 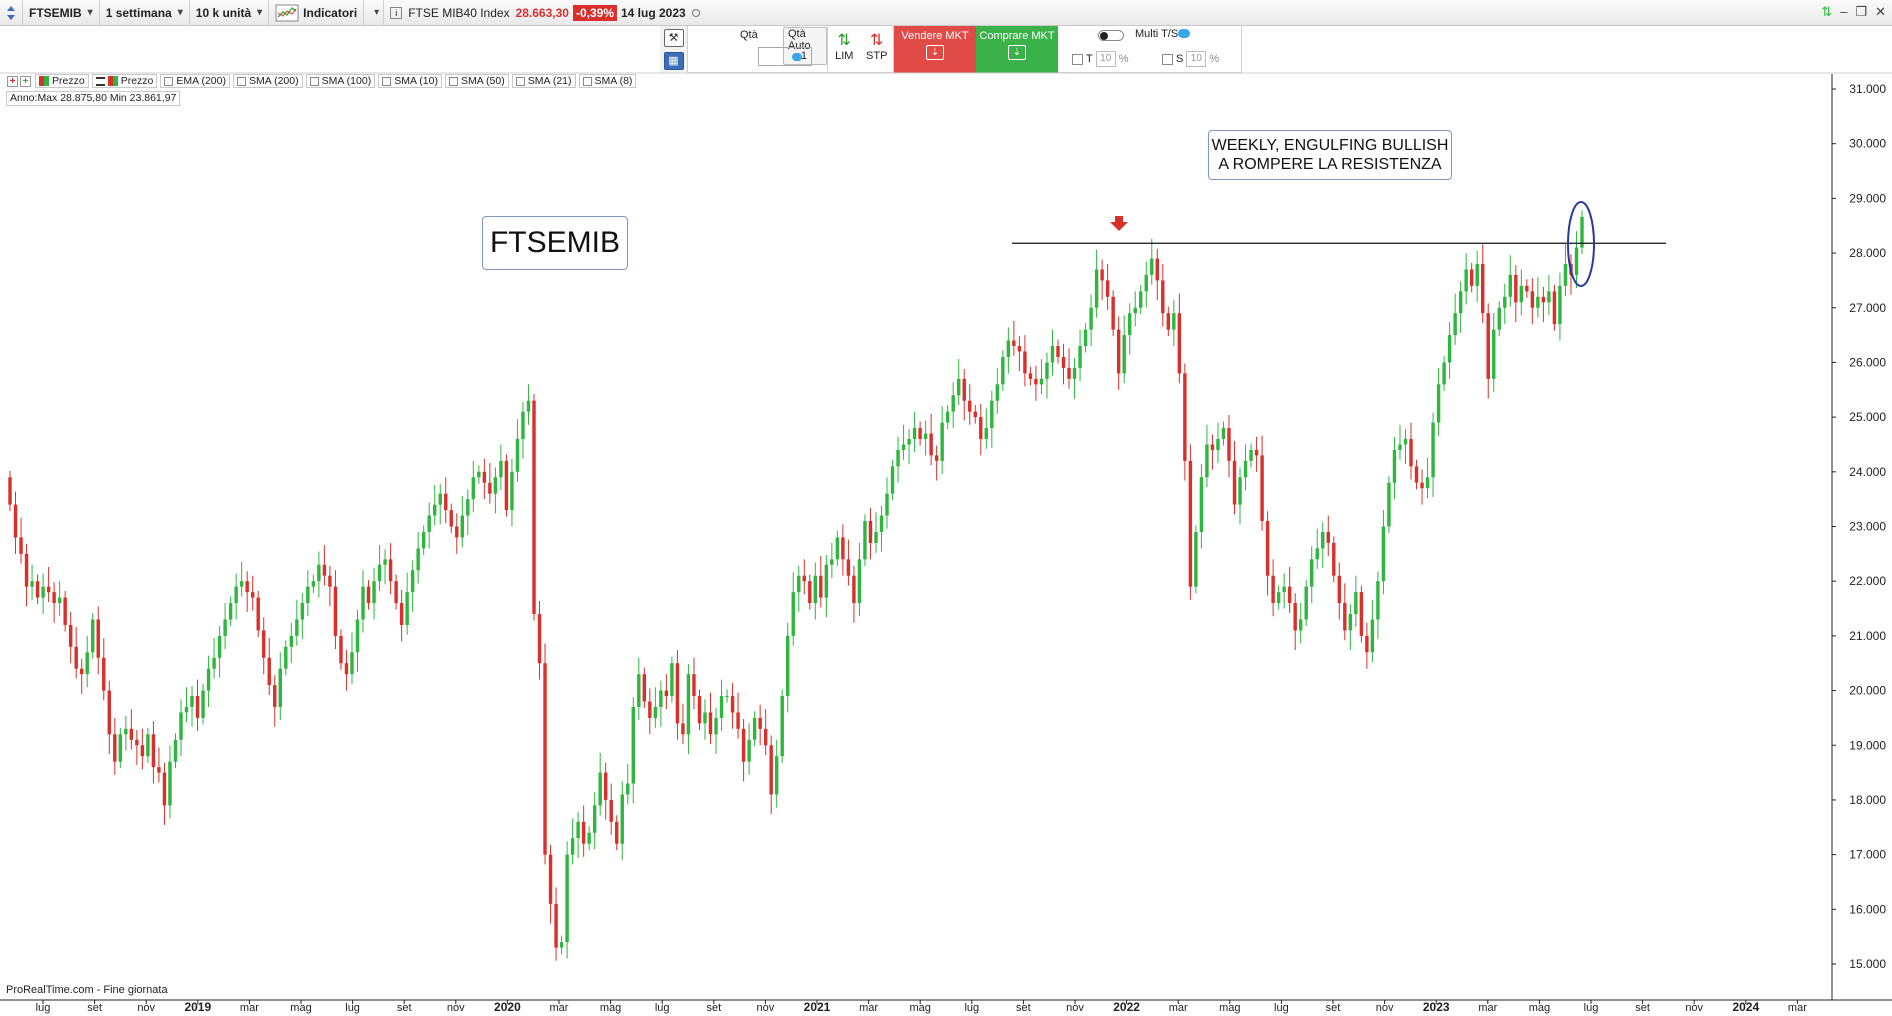 What do you see at coordinates (62, 81) in the screenshot?
I see `indicator-price-1: Prezzo` at bounding box center [62, 81].